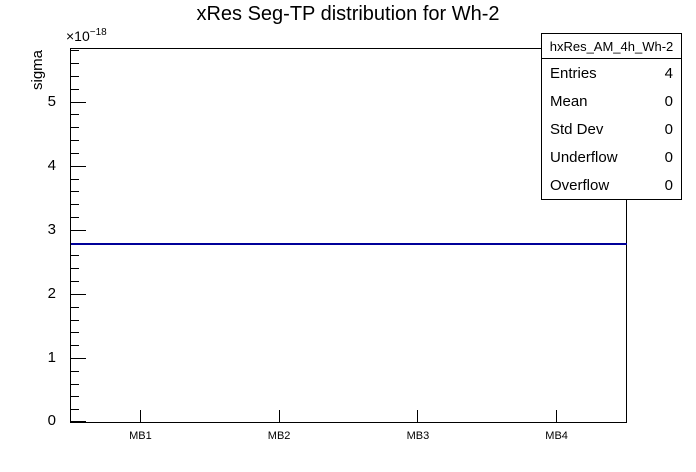 Image resolution: width=696 pixels, height=472 pixels. I want to click on y-axis-tick-label: 4, so click(51, 165).